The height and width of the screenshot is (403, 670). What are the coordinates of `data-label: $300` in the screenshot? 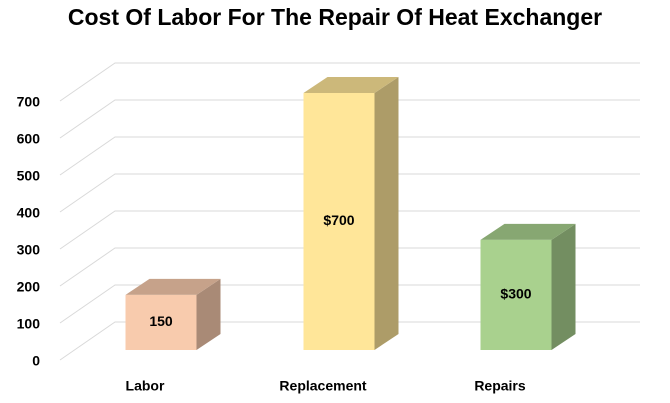 It's located at (515, 294).